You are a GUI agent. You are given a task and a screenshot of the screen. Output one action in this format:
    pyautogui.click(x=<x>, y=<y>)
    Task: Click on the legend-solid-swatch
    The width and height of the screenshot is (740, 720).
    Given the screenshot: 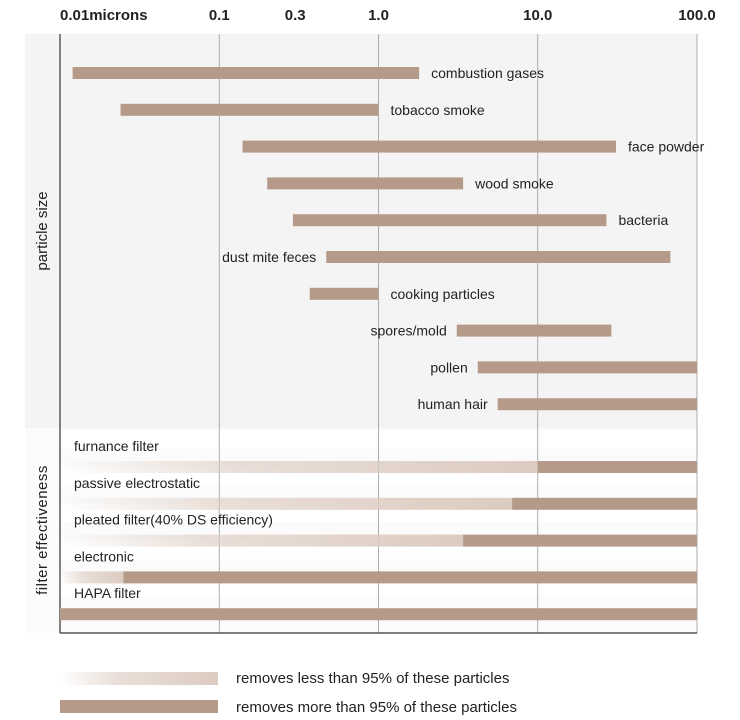 What is the action you would take?
    pyautogui.click(x=139, y=706)
    